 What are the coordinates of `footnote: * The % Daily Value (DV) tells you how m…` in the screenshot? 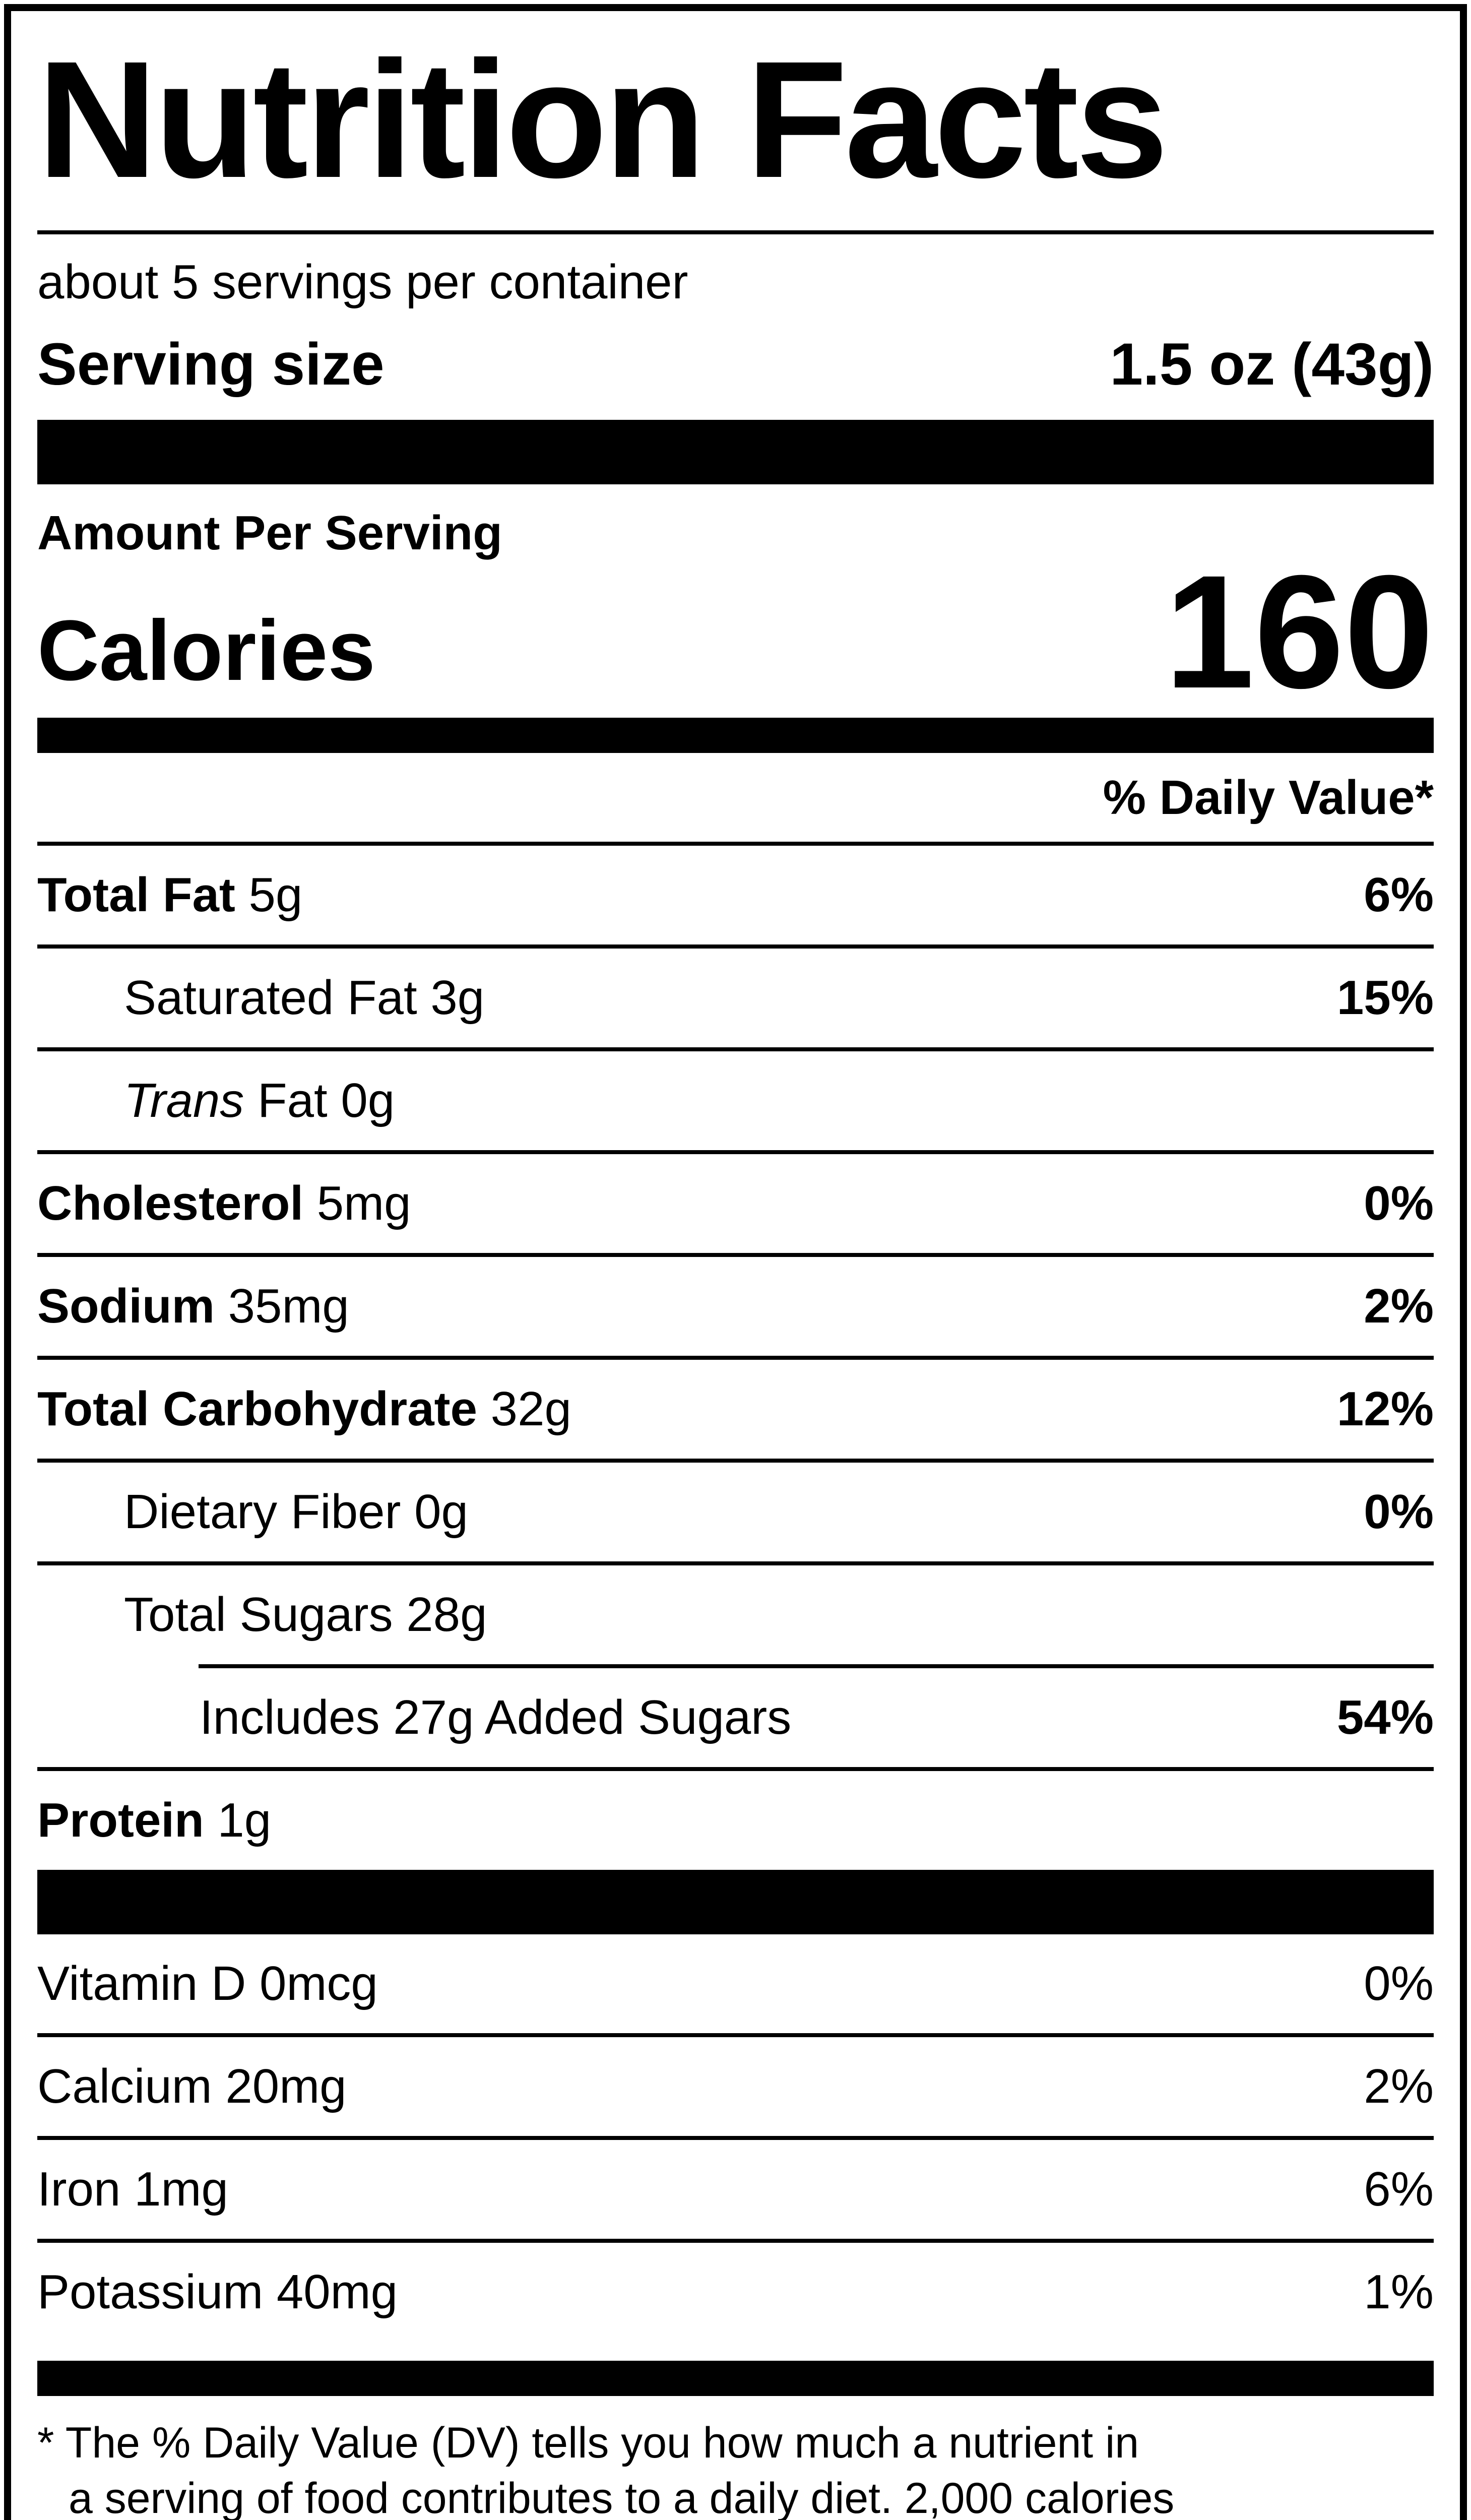 It's located at (735, 2467).